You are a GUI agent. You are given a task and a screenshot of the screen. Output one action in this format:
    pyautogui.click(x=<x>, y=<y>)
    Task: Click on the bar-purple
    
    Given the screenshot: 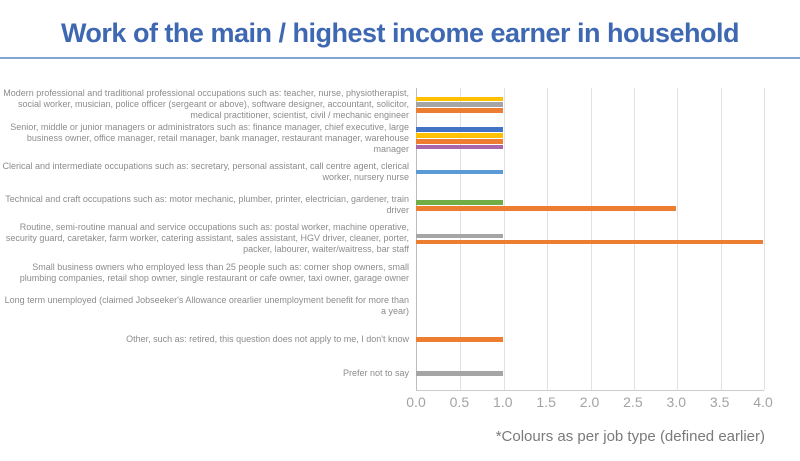 What is the action you would take?
    pyautogui.click(x=459, y=147)
    